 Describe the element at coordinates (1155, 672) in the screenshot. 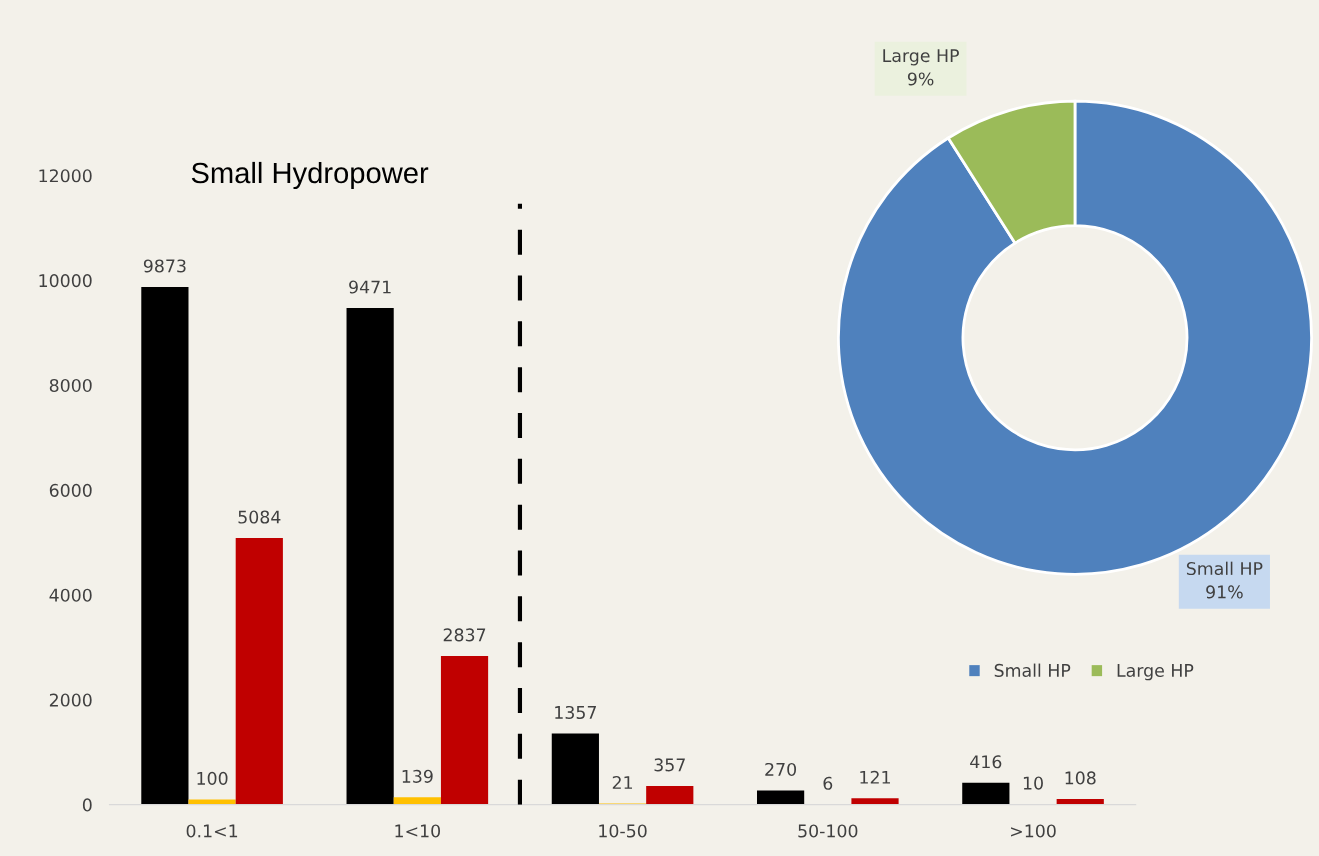

I see `legend-label: Large HP` at that location.